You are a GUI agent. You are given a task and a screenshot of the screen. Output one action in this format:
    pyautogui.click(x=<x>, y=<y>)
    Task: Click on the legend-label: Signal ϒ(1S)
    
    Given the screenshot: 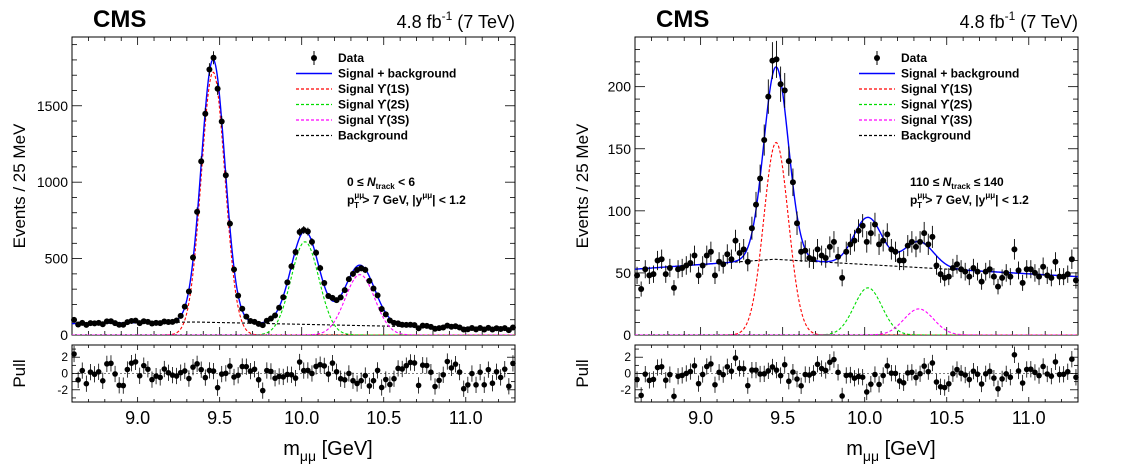 What is the action you would take?
    pyautogui.click(x=373, y=89)
    